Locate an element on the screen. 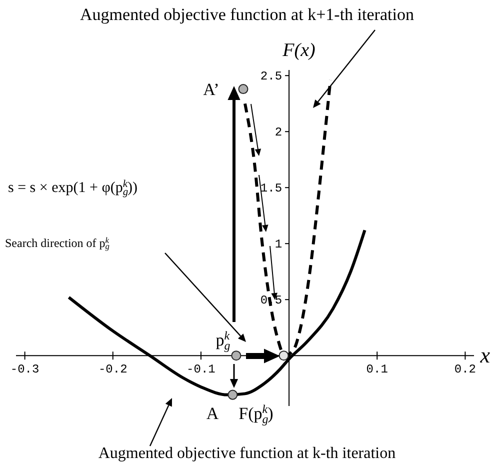  x-tick-label: -0.3 is located at coordinates (25, 369).